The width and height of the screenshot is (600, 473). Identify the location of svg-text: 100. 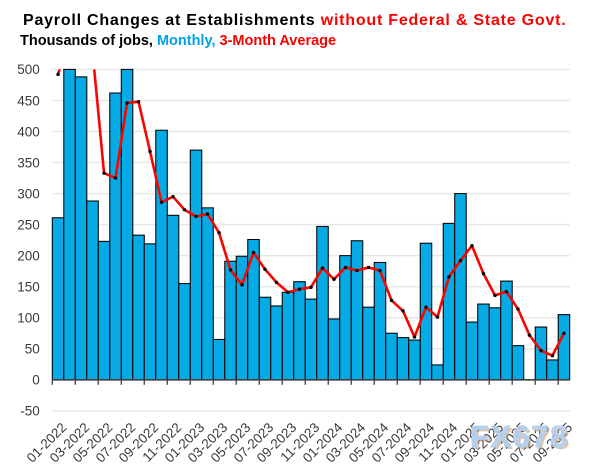
(28, 318).